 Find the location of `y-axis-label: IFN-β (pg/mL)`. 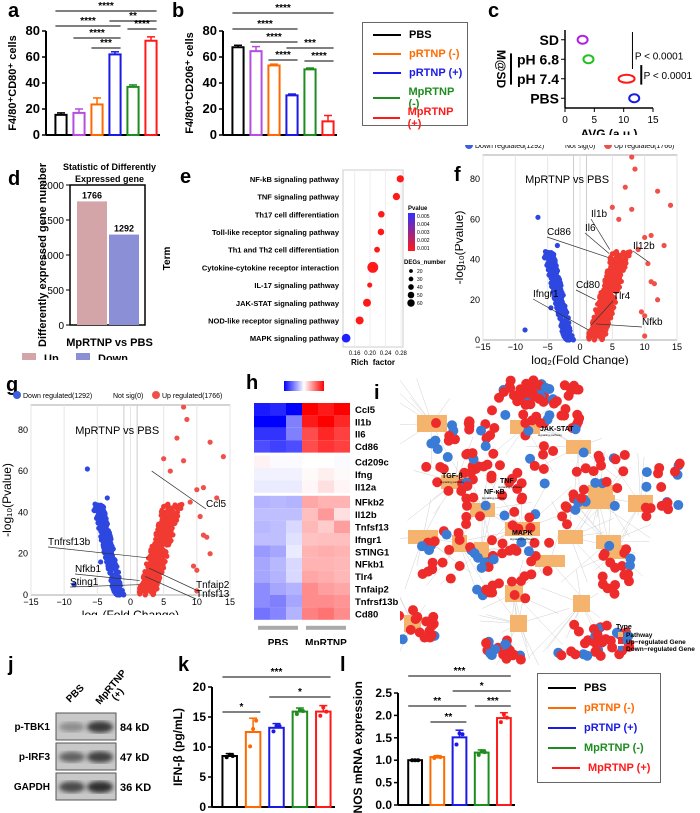

y-axis-label: IFN-β (pg/mL) is located at coordinates (178, 747).